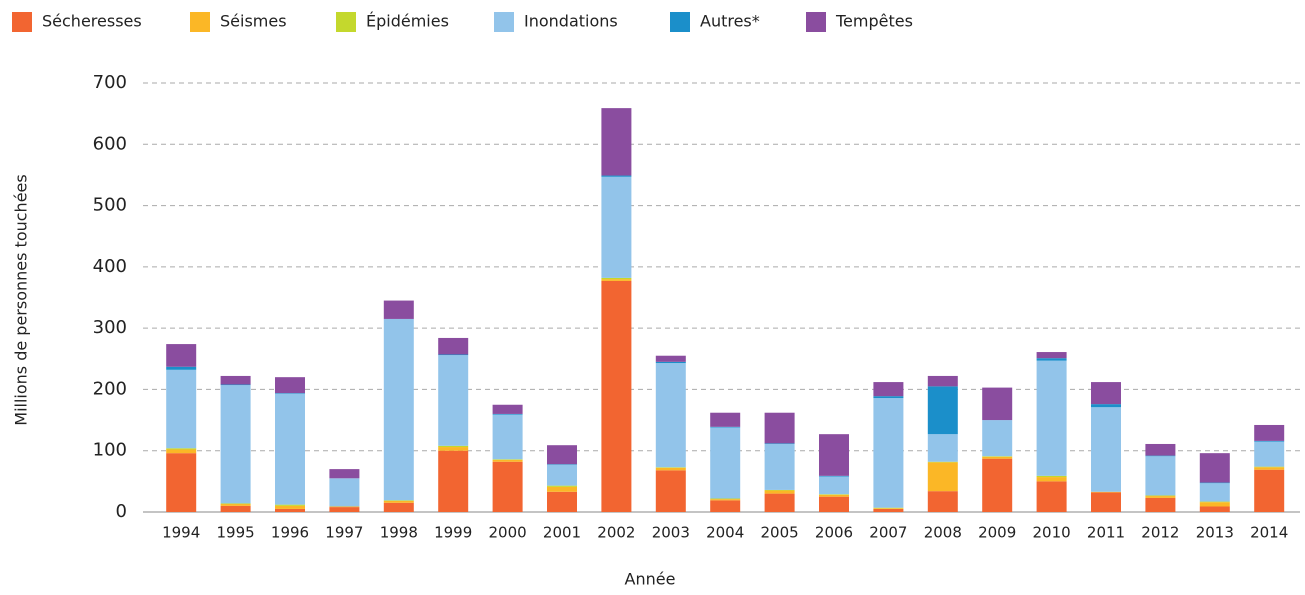 The height and width of the screenshot is (595, 1305). Describe the element at coordinates (834, 533) in the screenshot. I see `x-tick-label: 2006` at that location.